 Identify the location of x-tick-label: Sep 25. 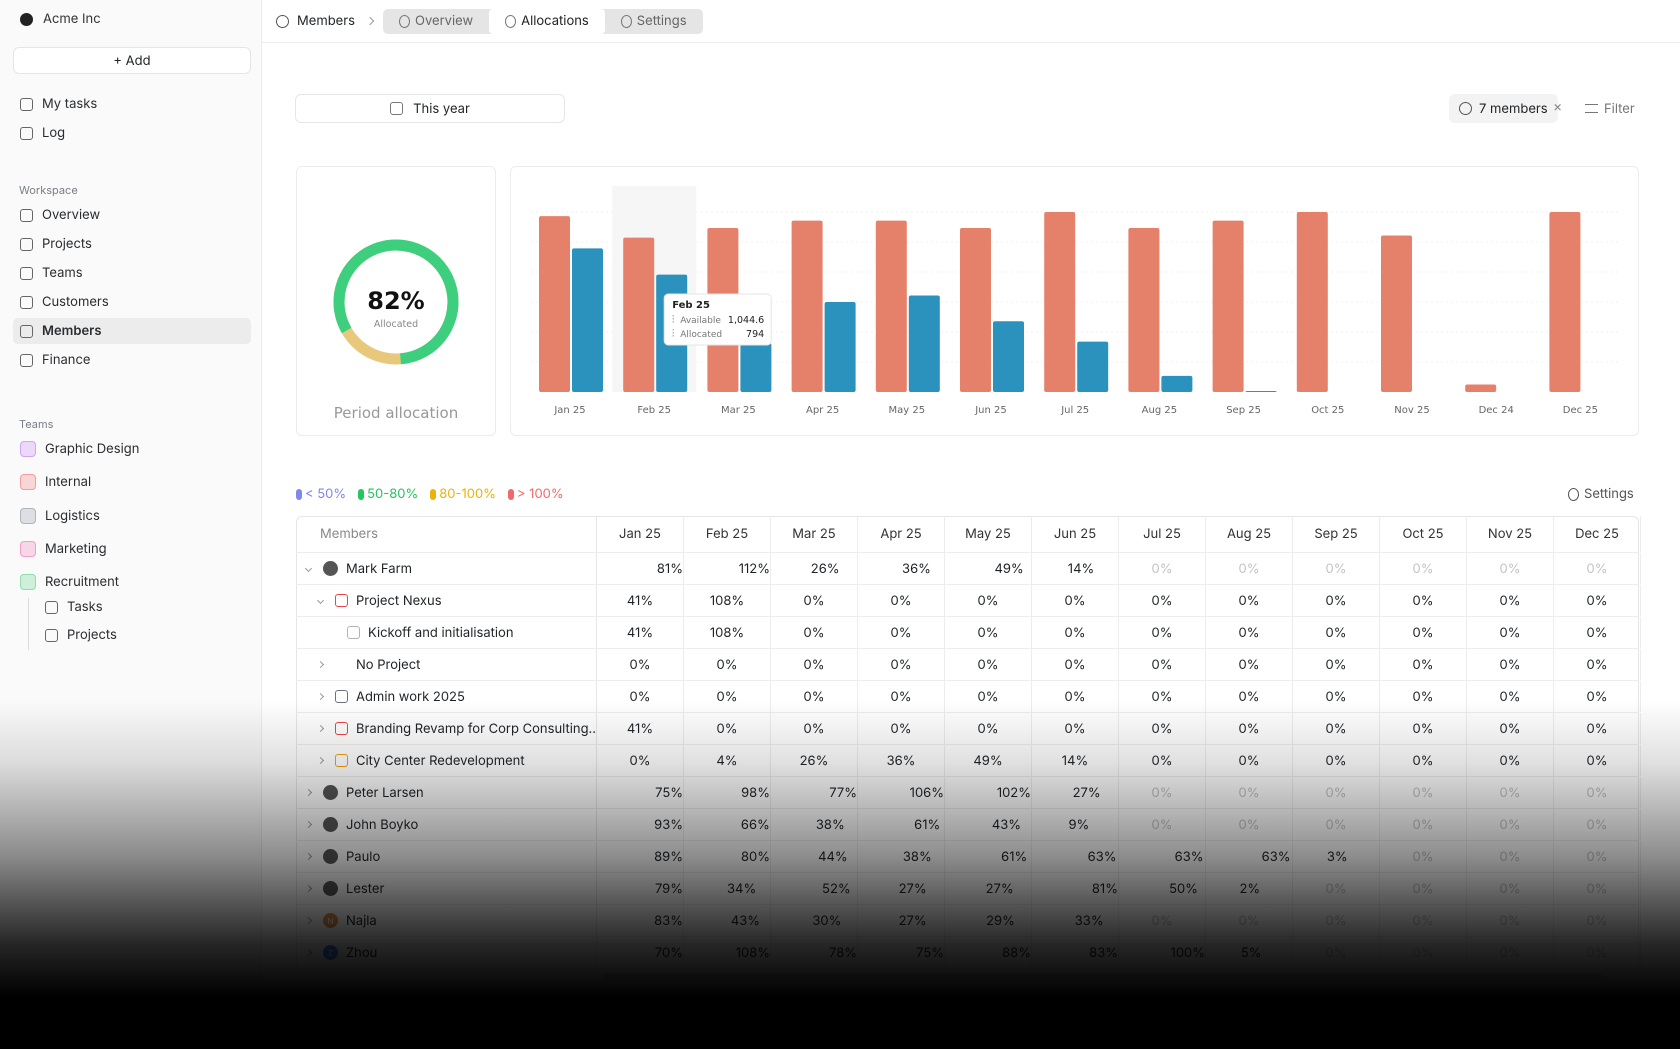
(1243, 410).